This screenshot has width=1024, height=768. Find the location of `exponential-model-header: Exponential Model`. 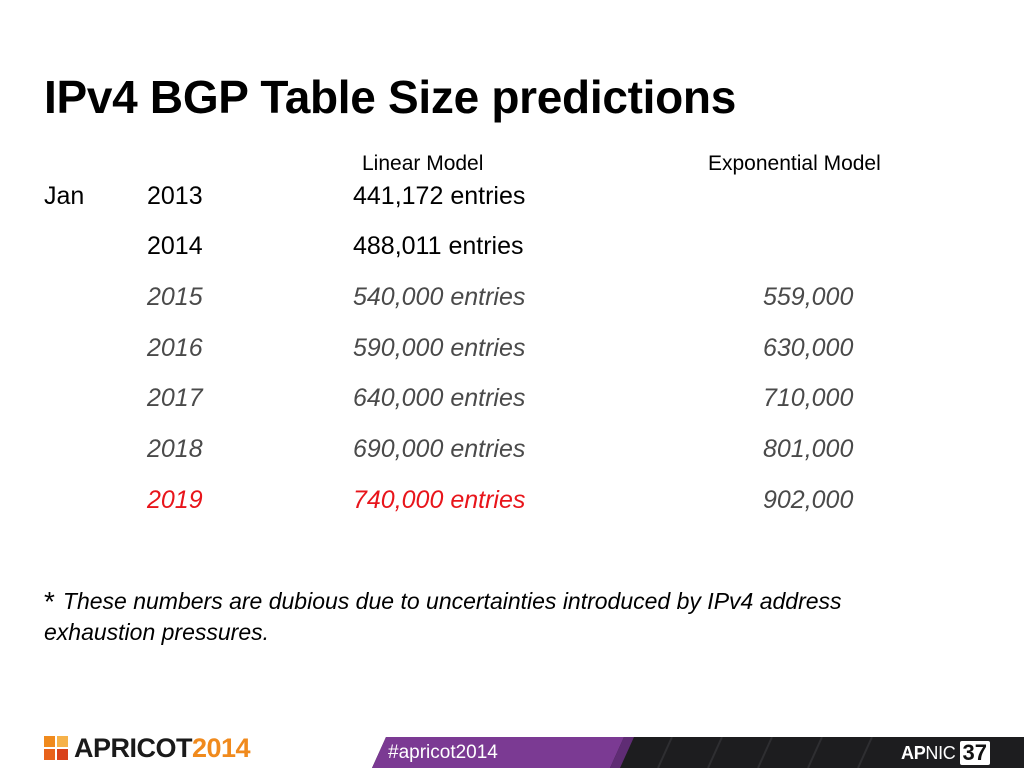

exponential-model-header: Exponential Model is located at coordinates (794, 163).